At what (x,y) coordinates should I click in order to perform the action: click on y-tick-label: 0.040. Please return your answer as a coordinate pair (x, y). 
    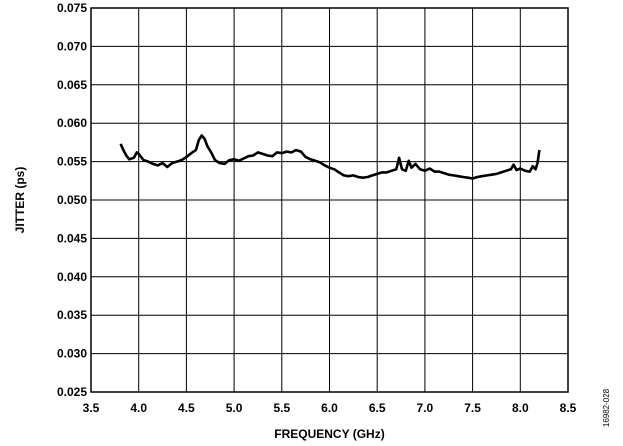
    Looking at the image, I should click on (72, 277).